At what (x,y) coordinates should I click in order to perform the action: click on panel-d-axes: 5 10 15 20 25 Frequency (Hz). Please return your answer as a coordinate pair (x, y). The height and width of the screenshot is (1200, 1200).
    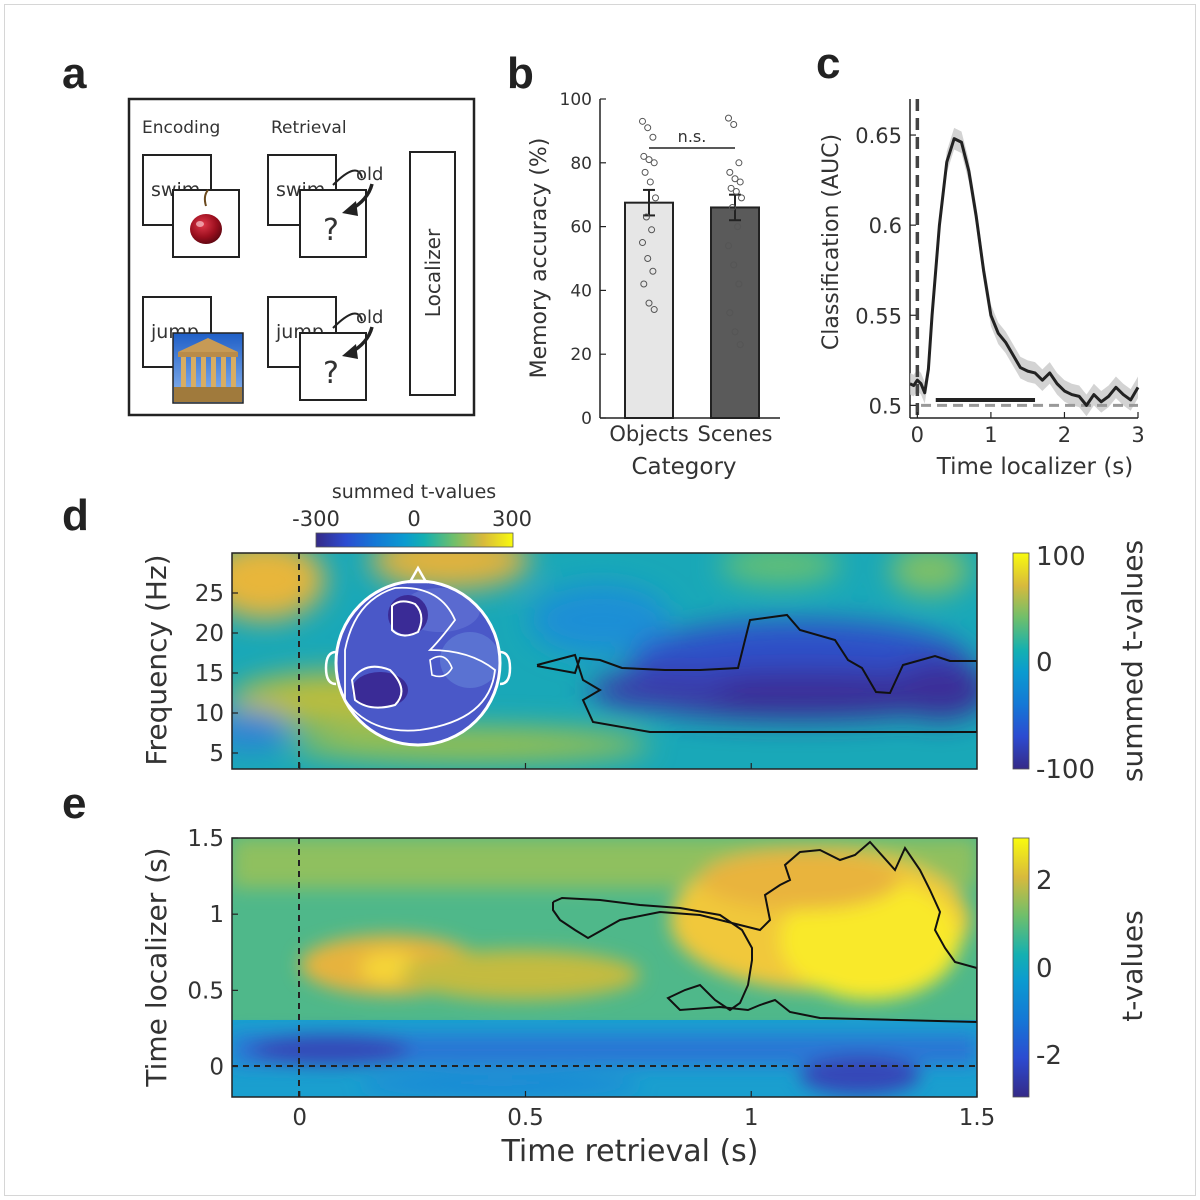
    Looking at the image, I should click on (446, 661).